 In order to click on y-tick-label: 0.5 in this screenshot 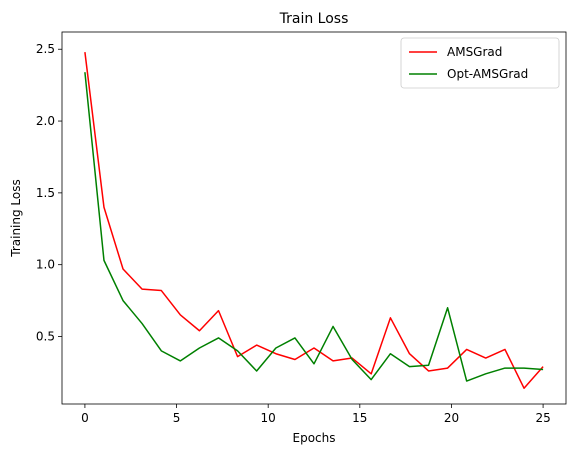, I will do `click(45, 336)`.